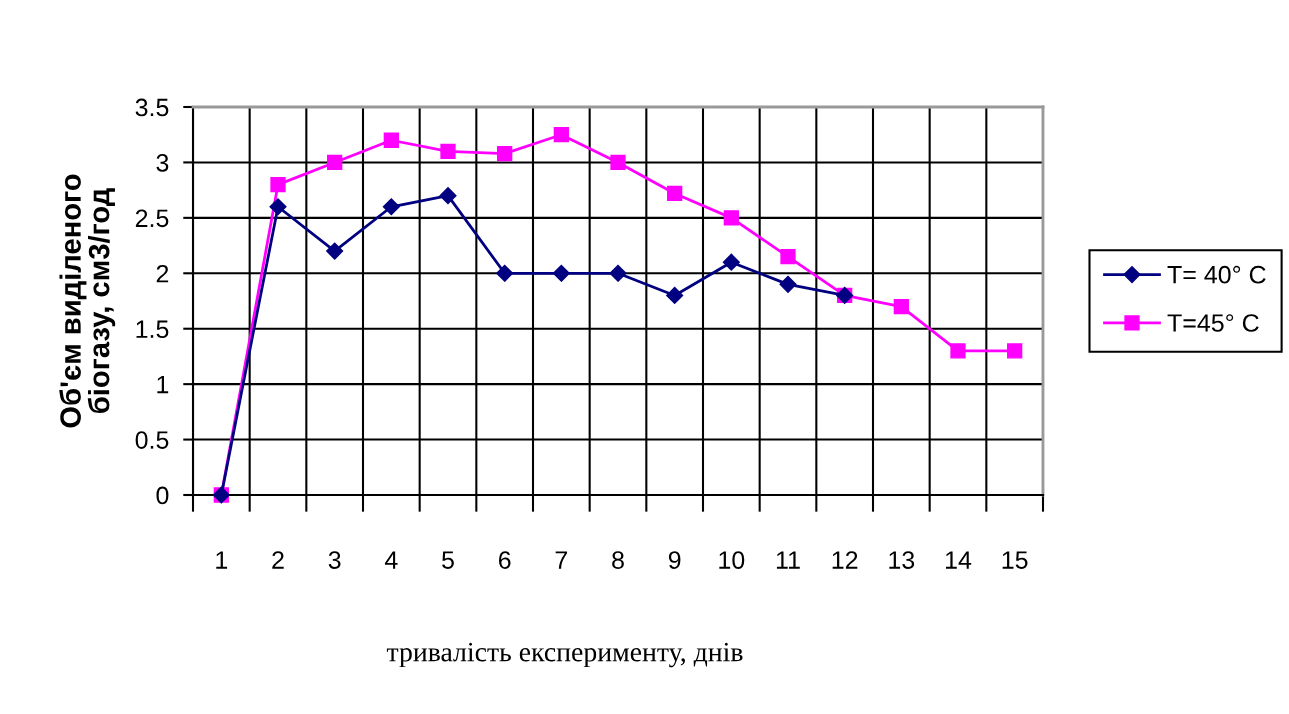  What do you see at coordinates (152, 440) in the screenshot?
I see `y-tick-label: 0.5` at bounding box center [152, 440].